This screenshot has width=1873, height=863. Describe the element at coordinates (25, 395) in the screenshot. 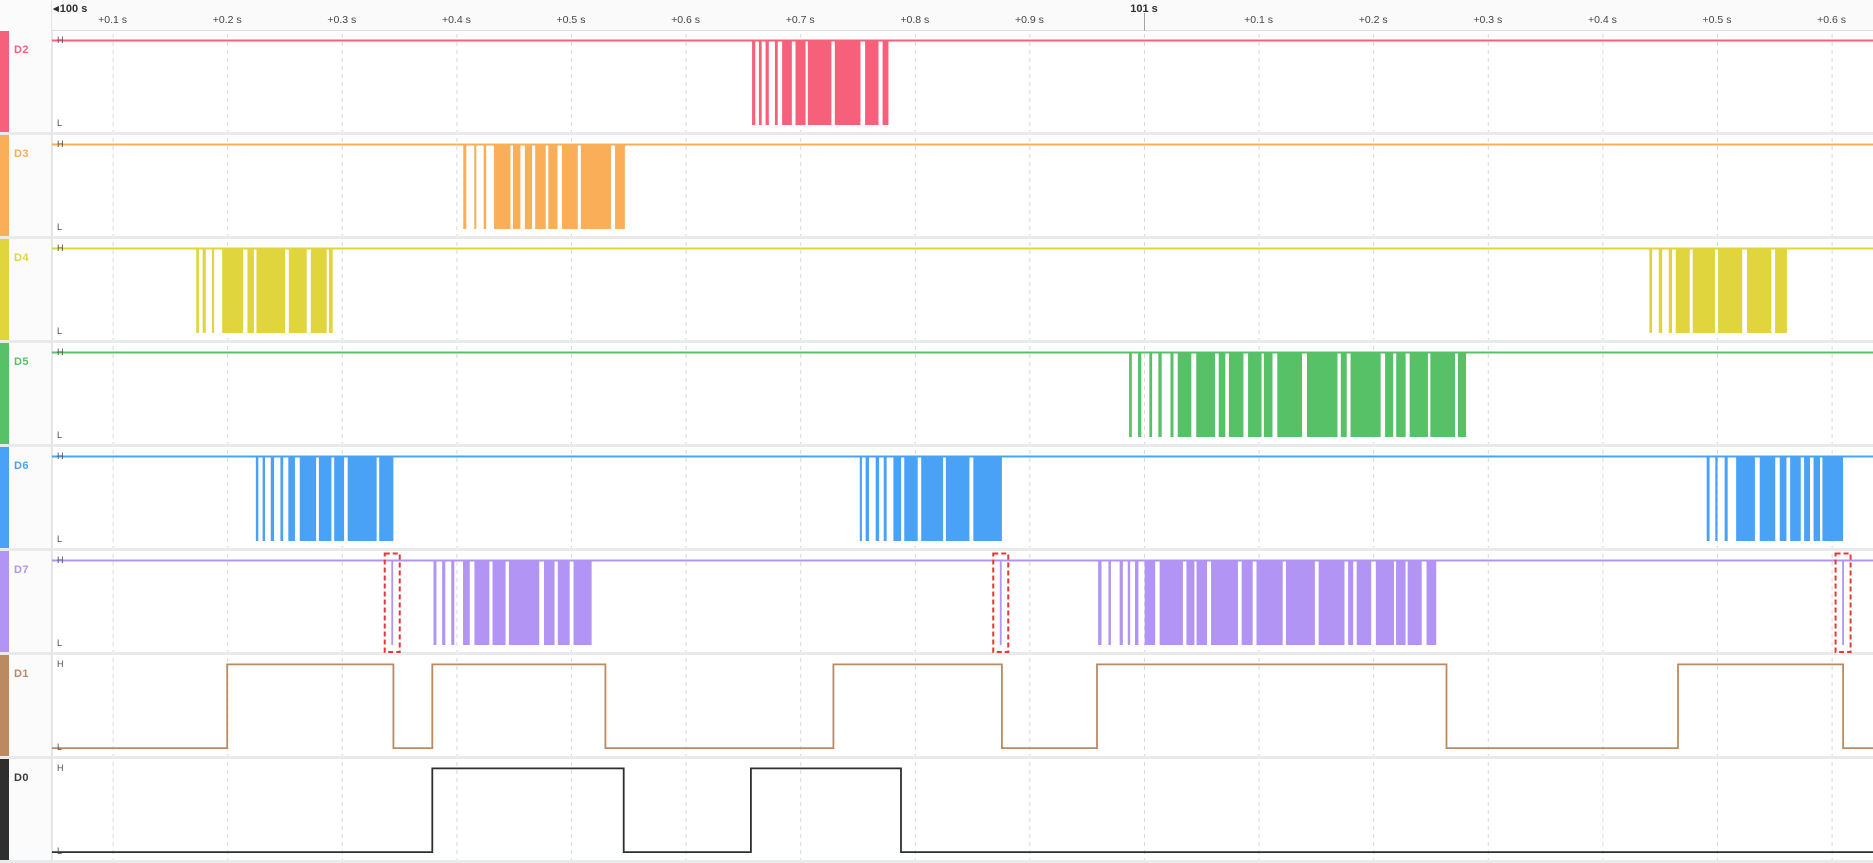

I see `channel-sidebar-item-D5: D5` at that location.